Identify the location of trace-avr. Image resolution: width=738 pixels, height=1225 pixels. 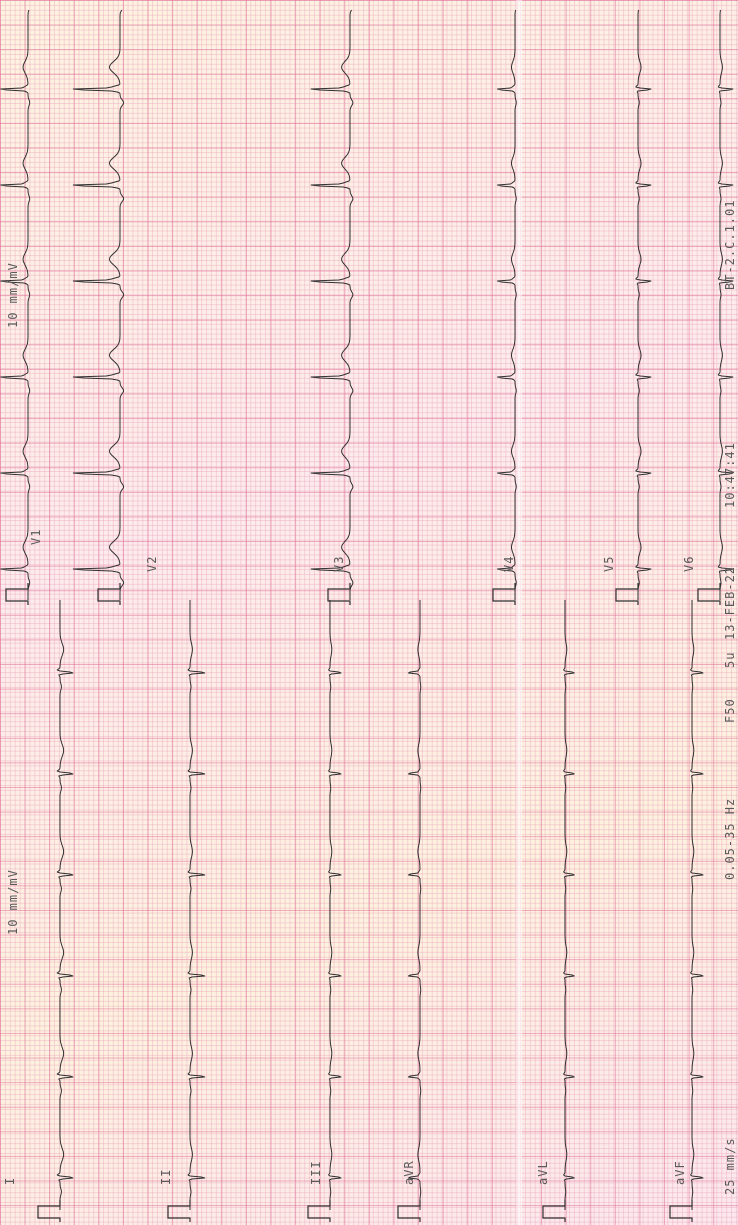
(415, 905).